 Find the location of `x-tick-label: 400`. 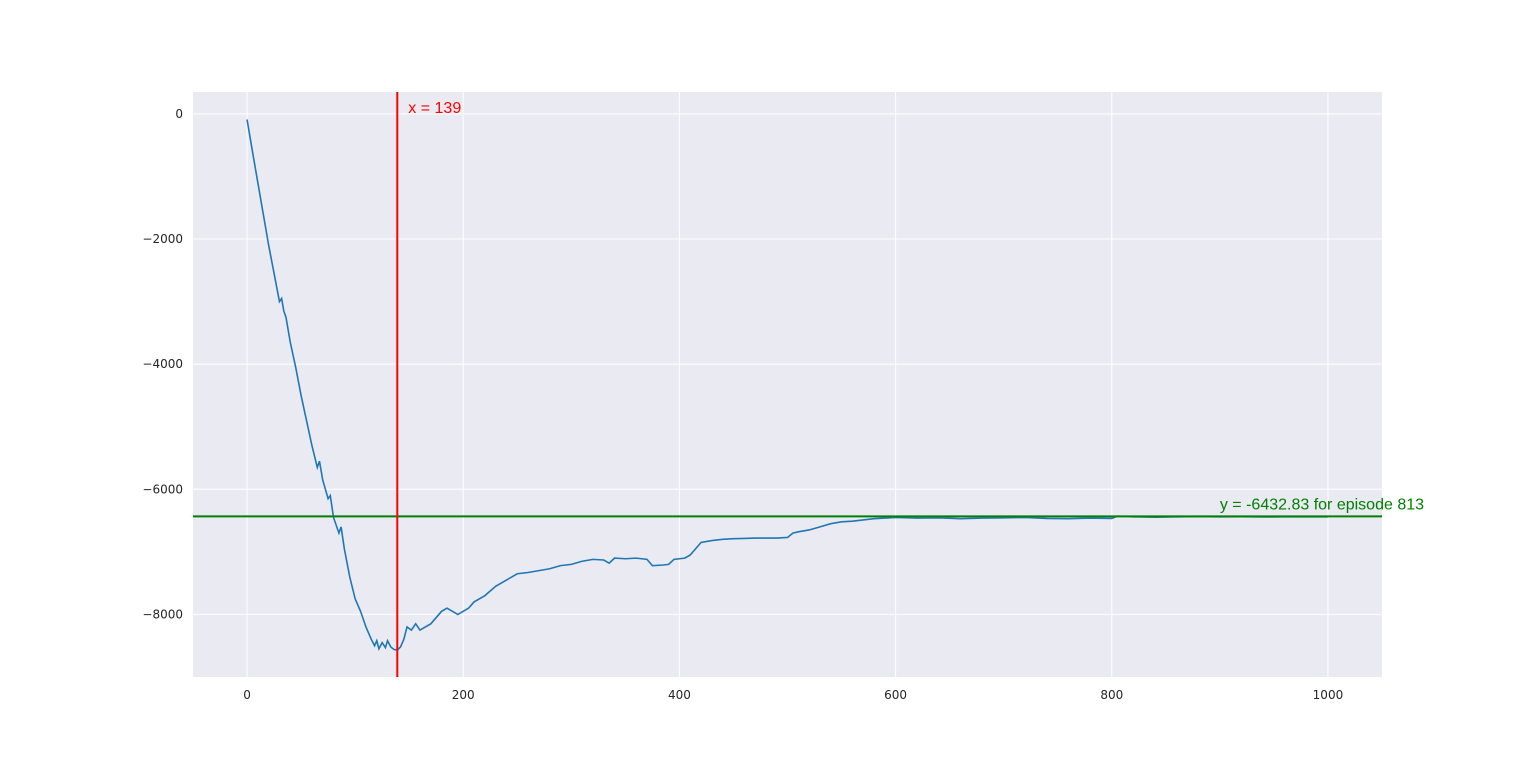

x-tick-label: 400 is located at coordinates (679, 695).